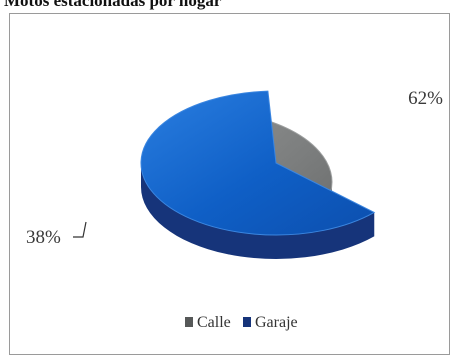 The width and height of the screenshot is (454, 358). I want to click on leader-line, so click(80, 229).